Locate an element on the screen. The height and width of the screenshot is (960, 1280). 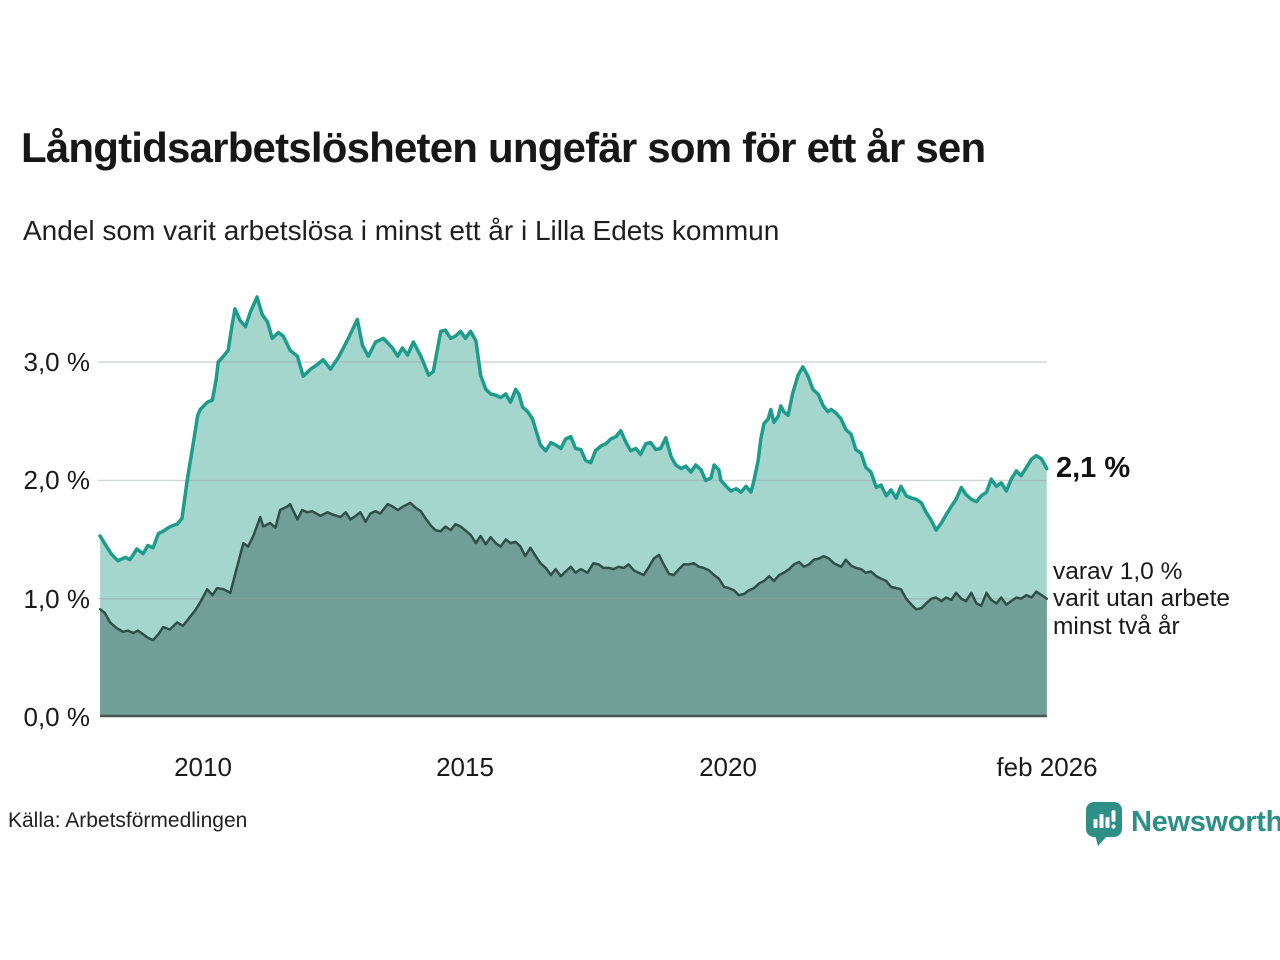
newsworthy-logo-text: Newsworthy is located at coordinates (1205, 822).